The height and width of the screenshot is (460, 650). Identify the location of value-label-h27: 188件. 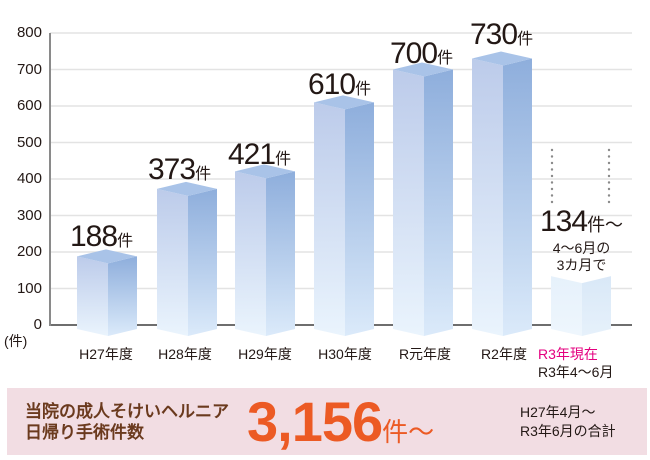
(102, 236).